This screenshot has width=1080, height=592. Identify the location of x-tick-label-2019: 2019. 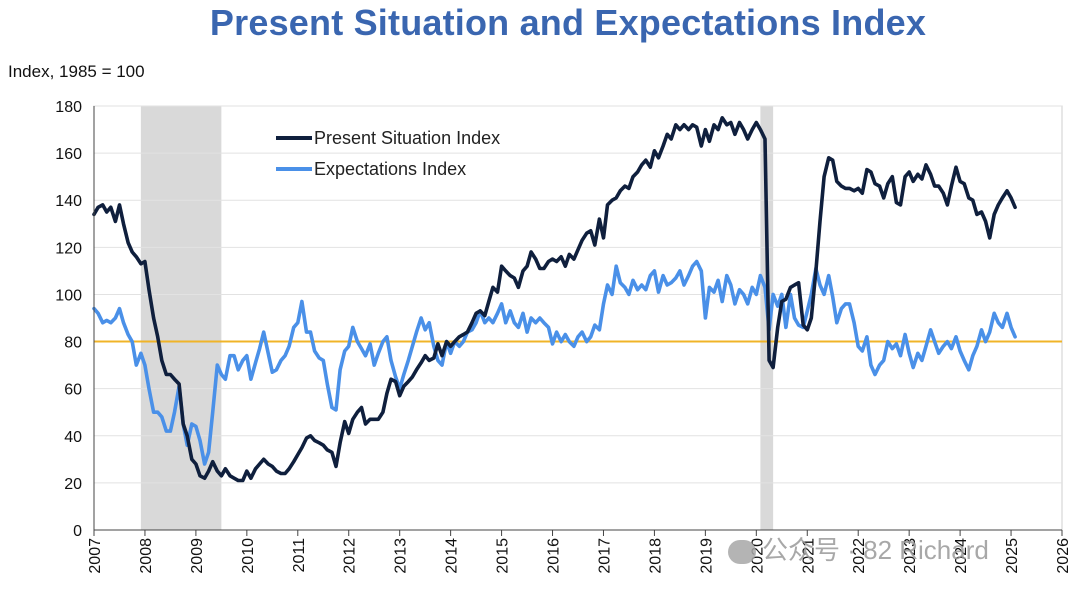
(706, 556).